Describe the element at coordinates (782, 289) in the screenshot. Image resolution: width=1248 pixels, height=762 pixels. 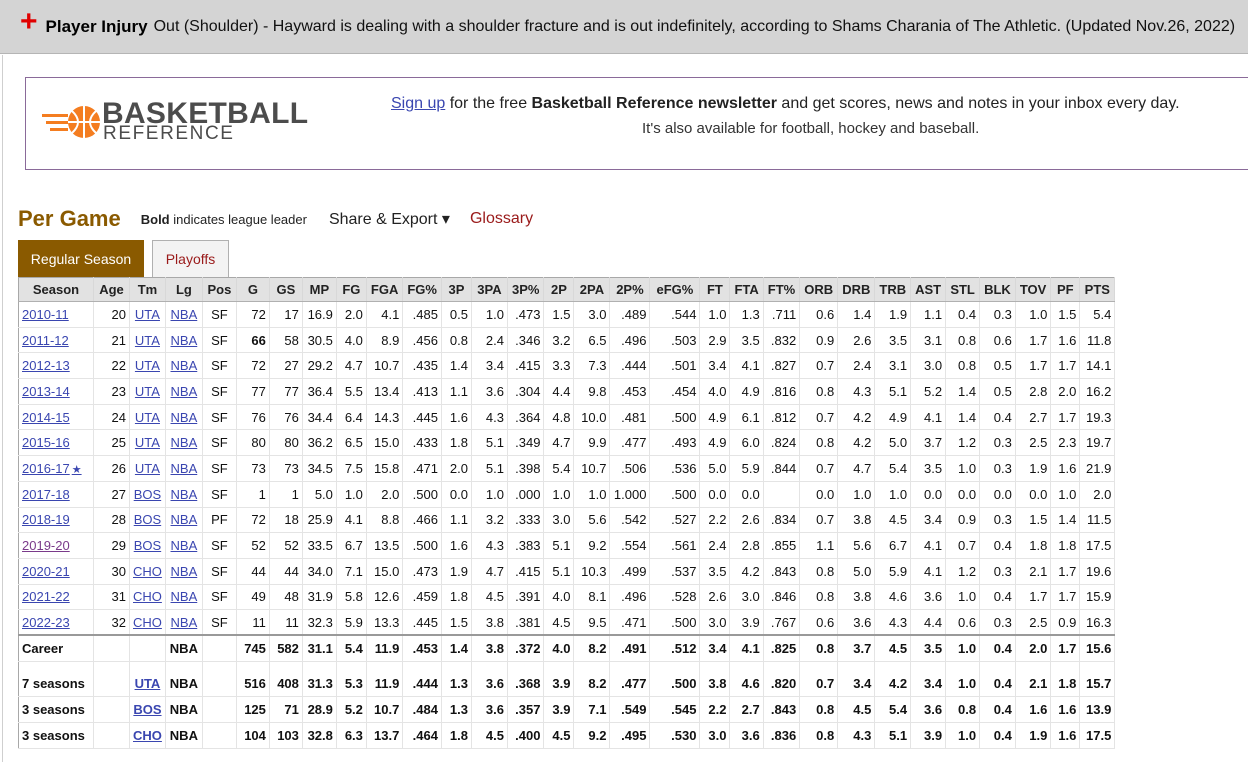
I see `col-header-ft-pct: FT%` at that location.